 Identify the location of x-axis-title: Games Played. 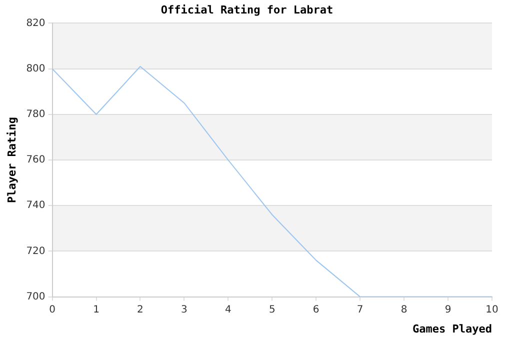
(452, 329).